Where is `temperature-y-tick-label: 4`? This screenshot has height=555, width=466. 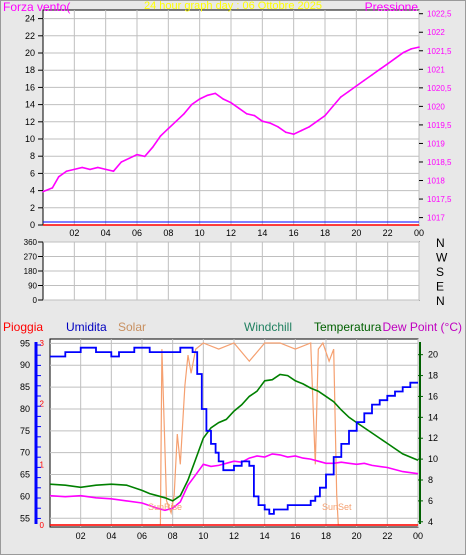 temperature-y-tick-label: 4 is located at coordinates (430, 522).